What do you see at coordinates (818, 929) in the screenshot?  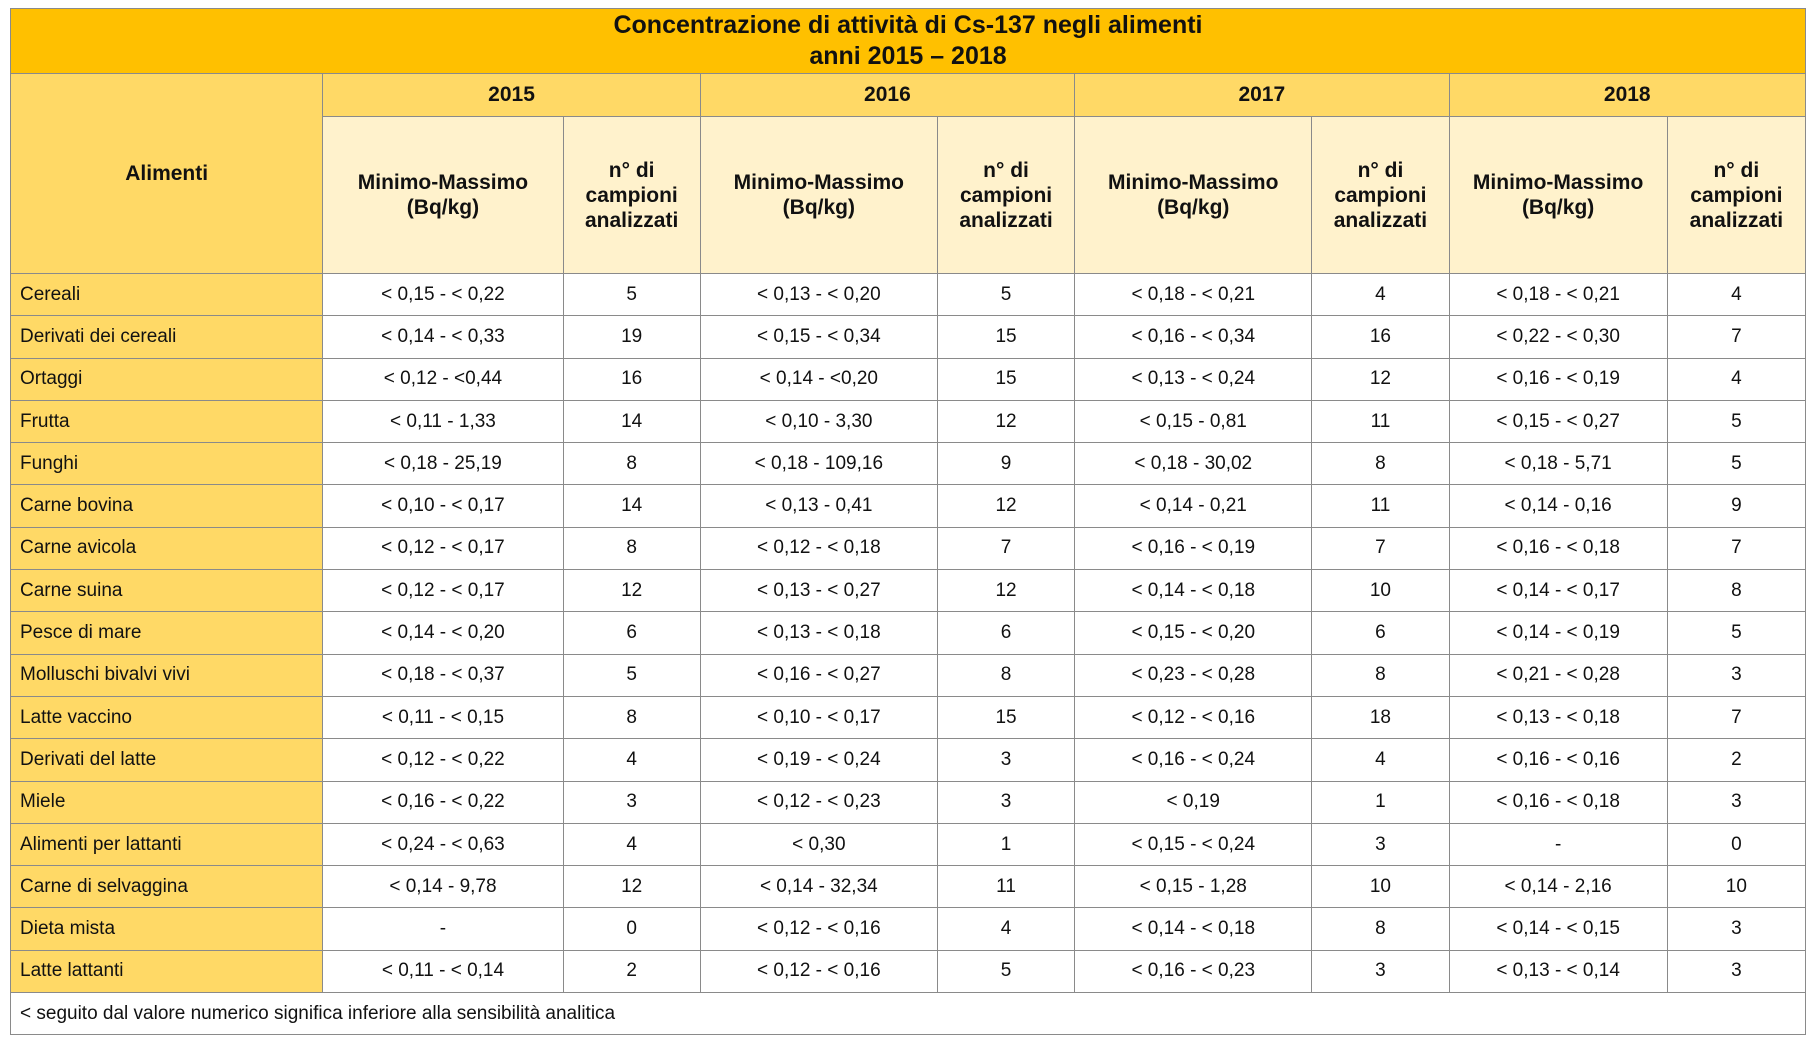 I see `range-value-cell: < 0,12 - < 0,16` at bounding box center [818, 929].